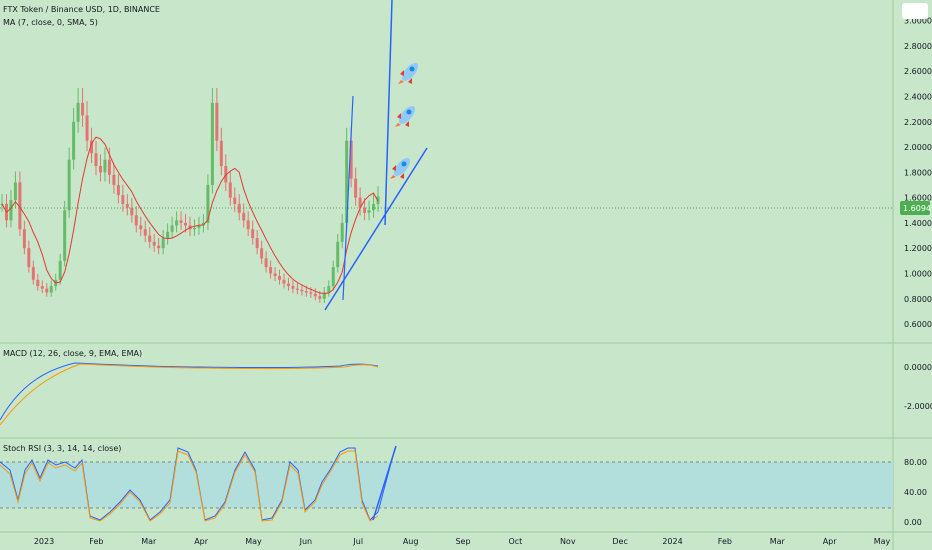 This screenshot has width=932, height=550. What do you see at coordinates (357, 541) in the screenshot?
I see `time-tick: Jul` at bounding box center [357, 541].